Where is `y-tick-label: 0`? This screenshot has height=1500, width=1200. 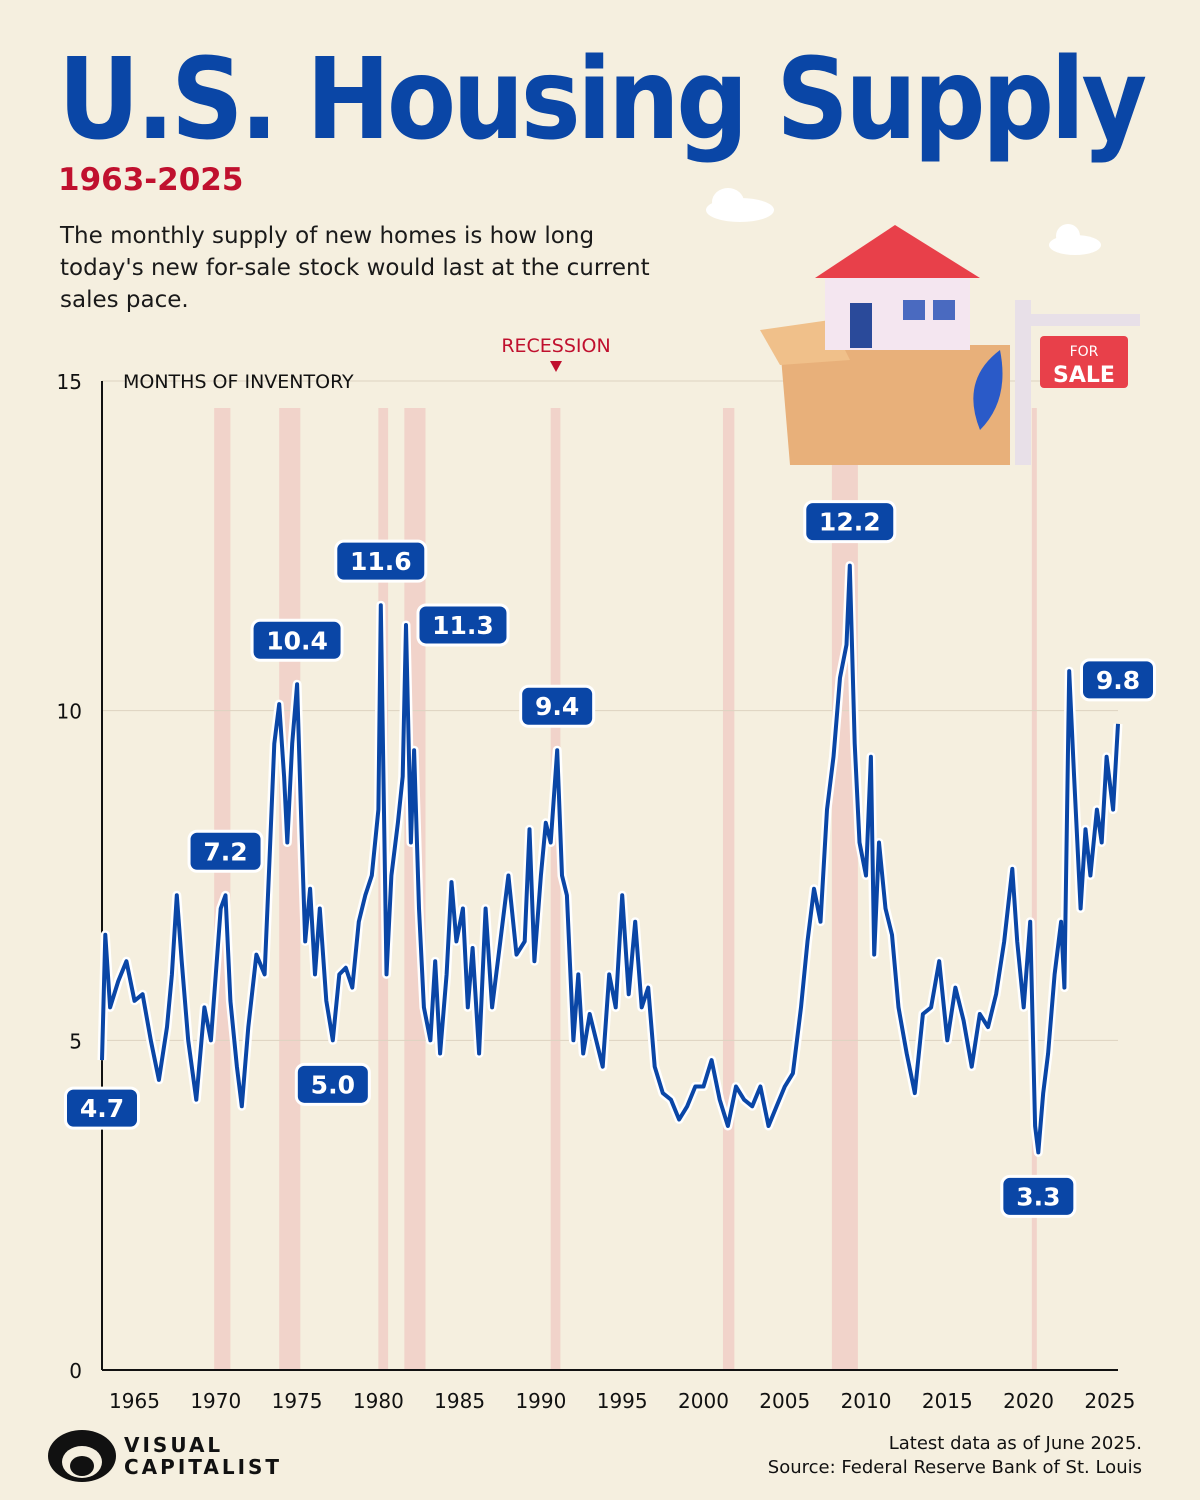 y-tick-label: 0 is located at coordinates (75, 1371).